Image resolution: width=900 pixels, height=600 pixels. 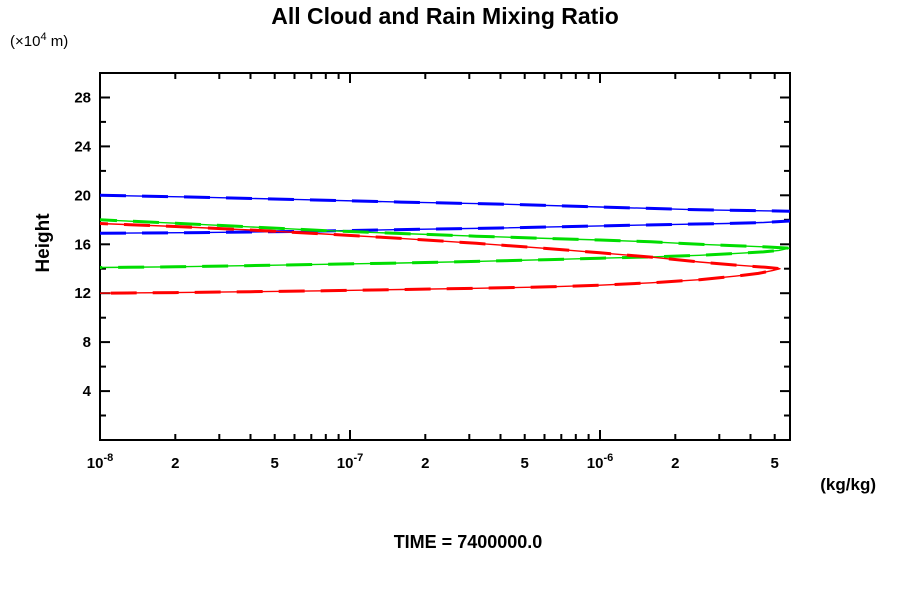 What do you see at coordinates (87, 342) in the screenshot?
I see `y-tick-label: 8` at bounding box center [87, 342].